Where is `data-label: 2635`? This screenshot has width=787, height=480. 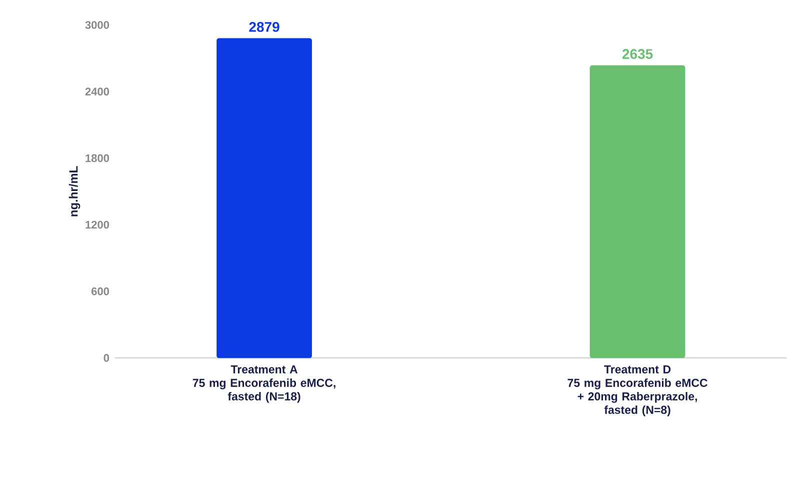
data-label: 2635 is located at coordinates (637, 54).